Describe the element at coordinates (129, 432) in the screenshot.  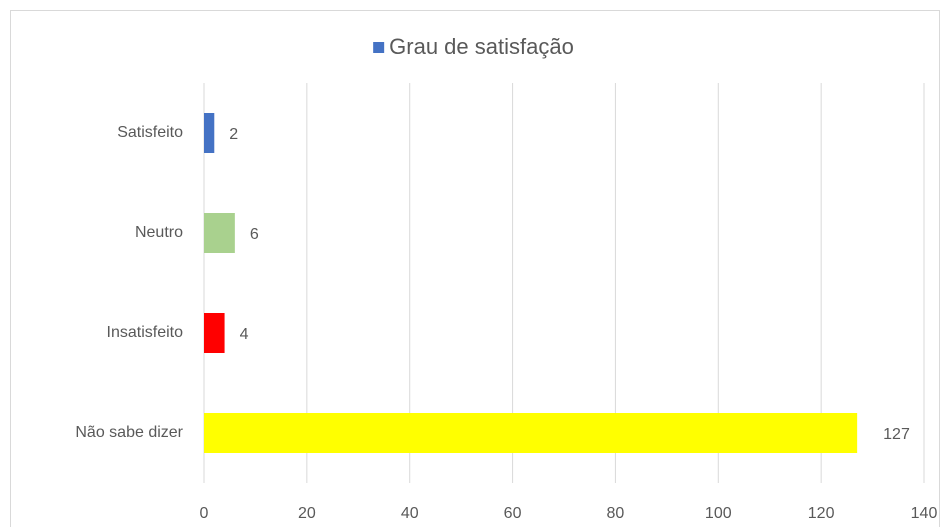
I see `y-tick-label: Não sabe dizer` at that location.